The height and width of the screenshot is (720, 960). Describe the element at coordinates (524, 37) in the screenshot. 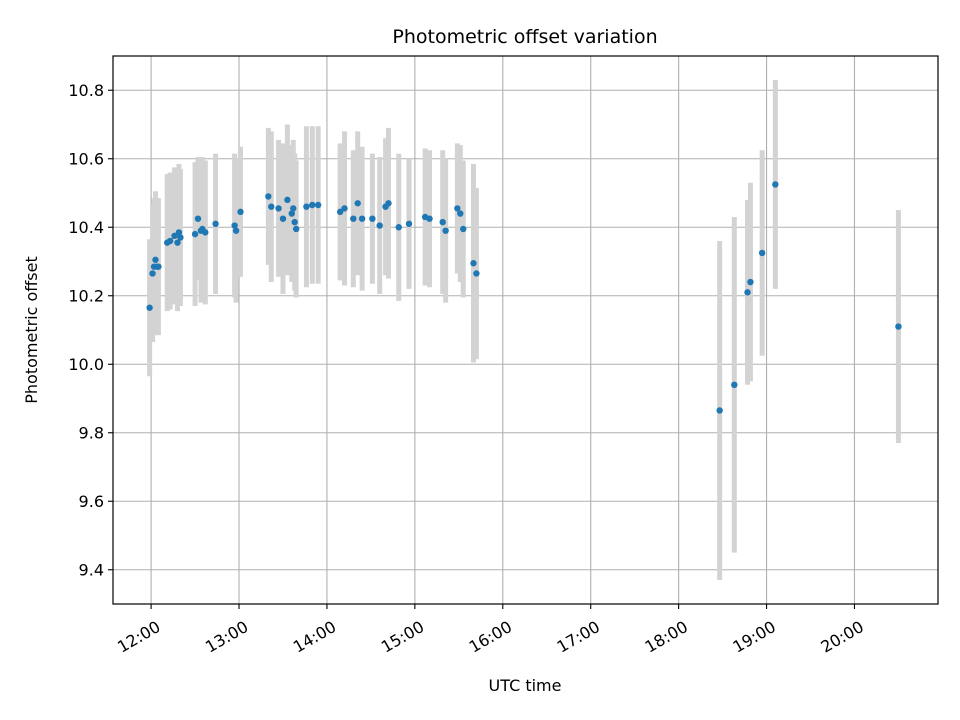

I see `chart-title: Photometric offset variation` at that location.